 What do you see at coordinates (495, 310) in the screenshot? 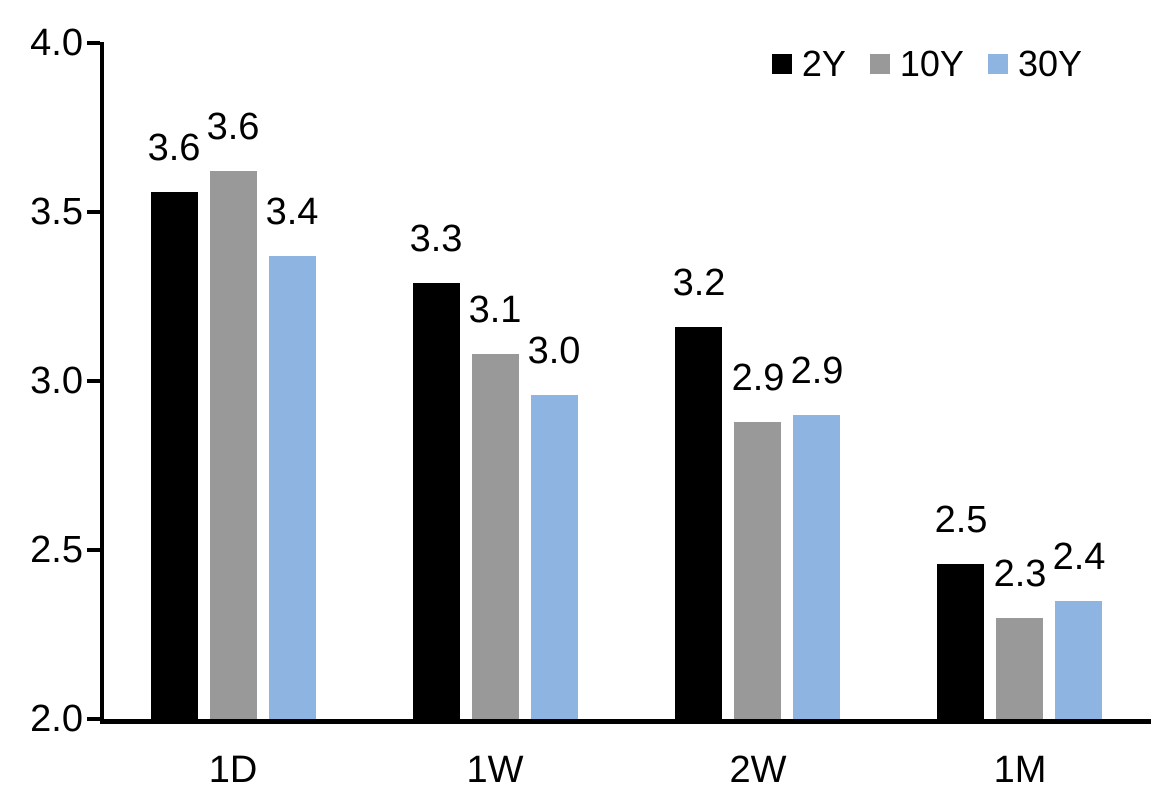
I see `value-label-10Y-1W: 3.1` at bounding box center [495, 310].